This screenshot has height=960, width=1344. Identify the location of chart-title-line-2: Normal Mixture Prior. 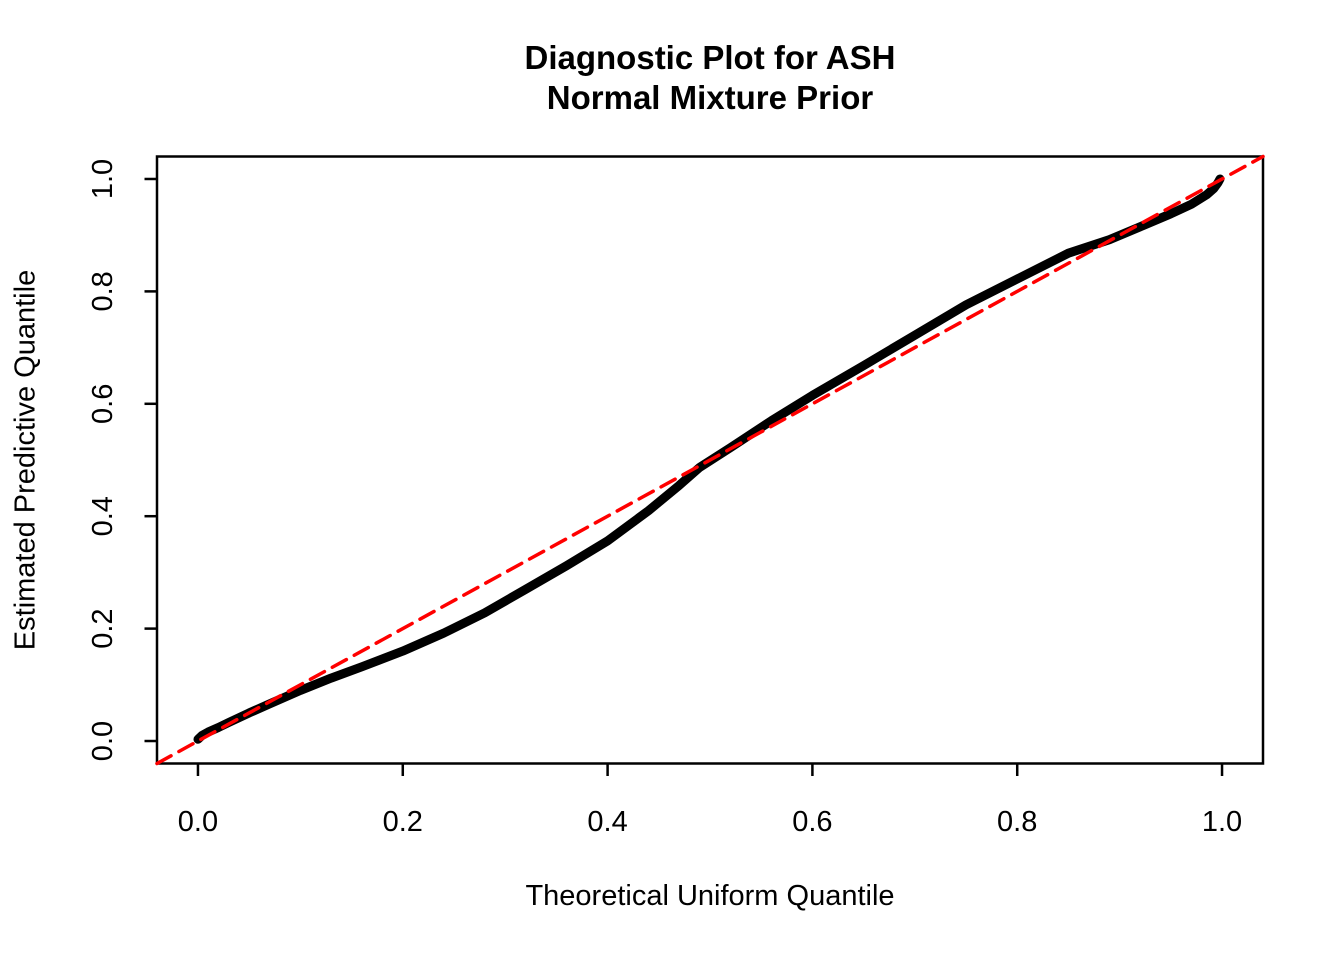
(710, 97).